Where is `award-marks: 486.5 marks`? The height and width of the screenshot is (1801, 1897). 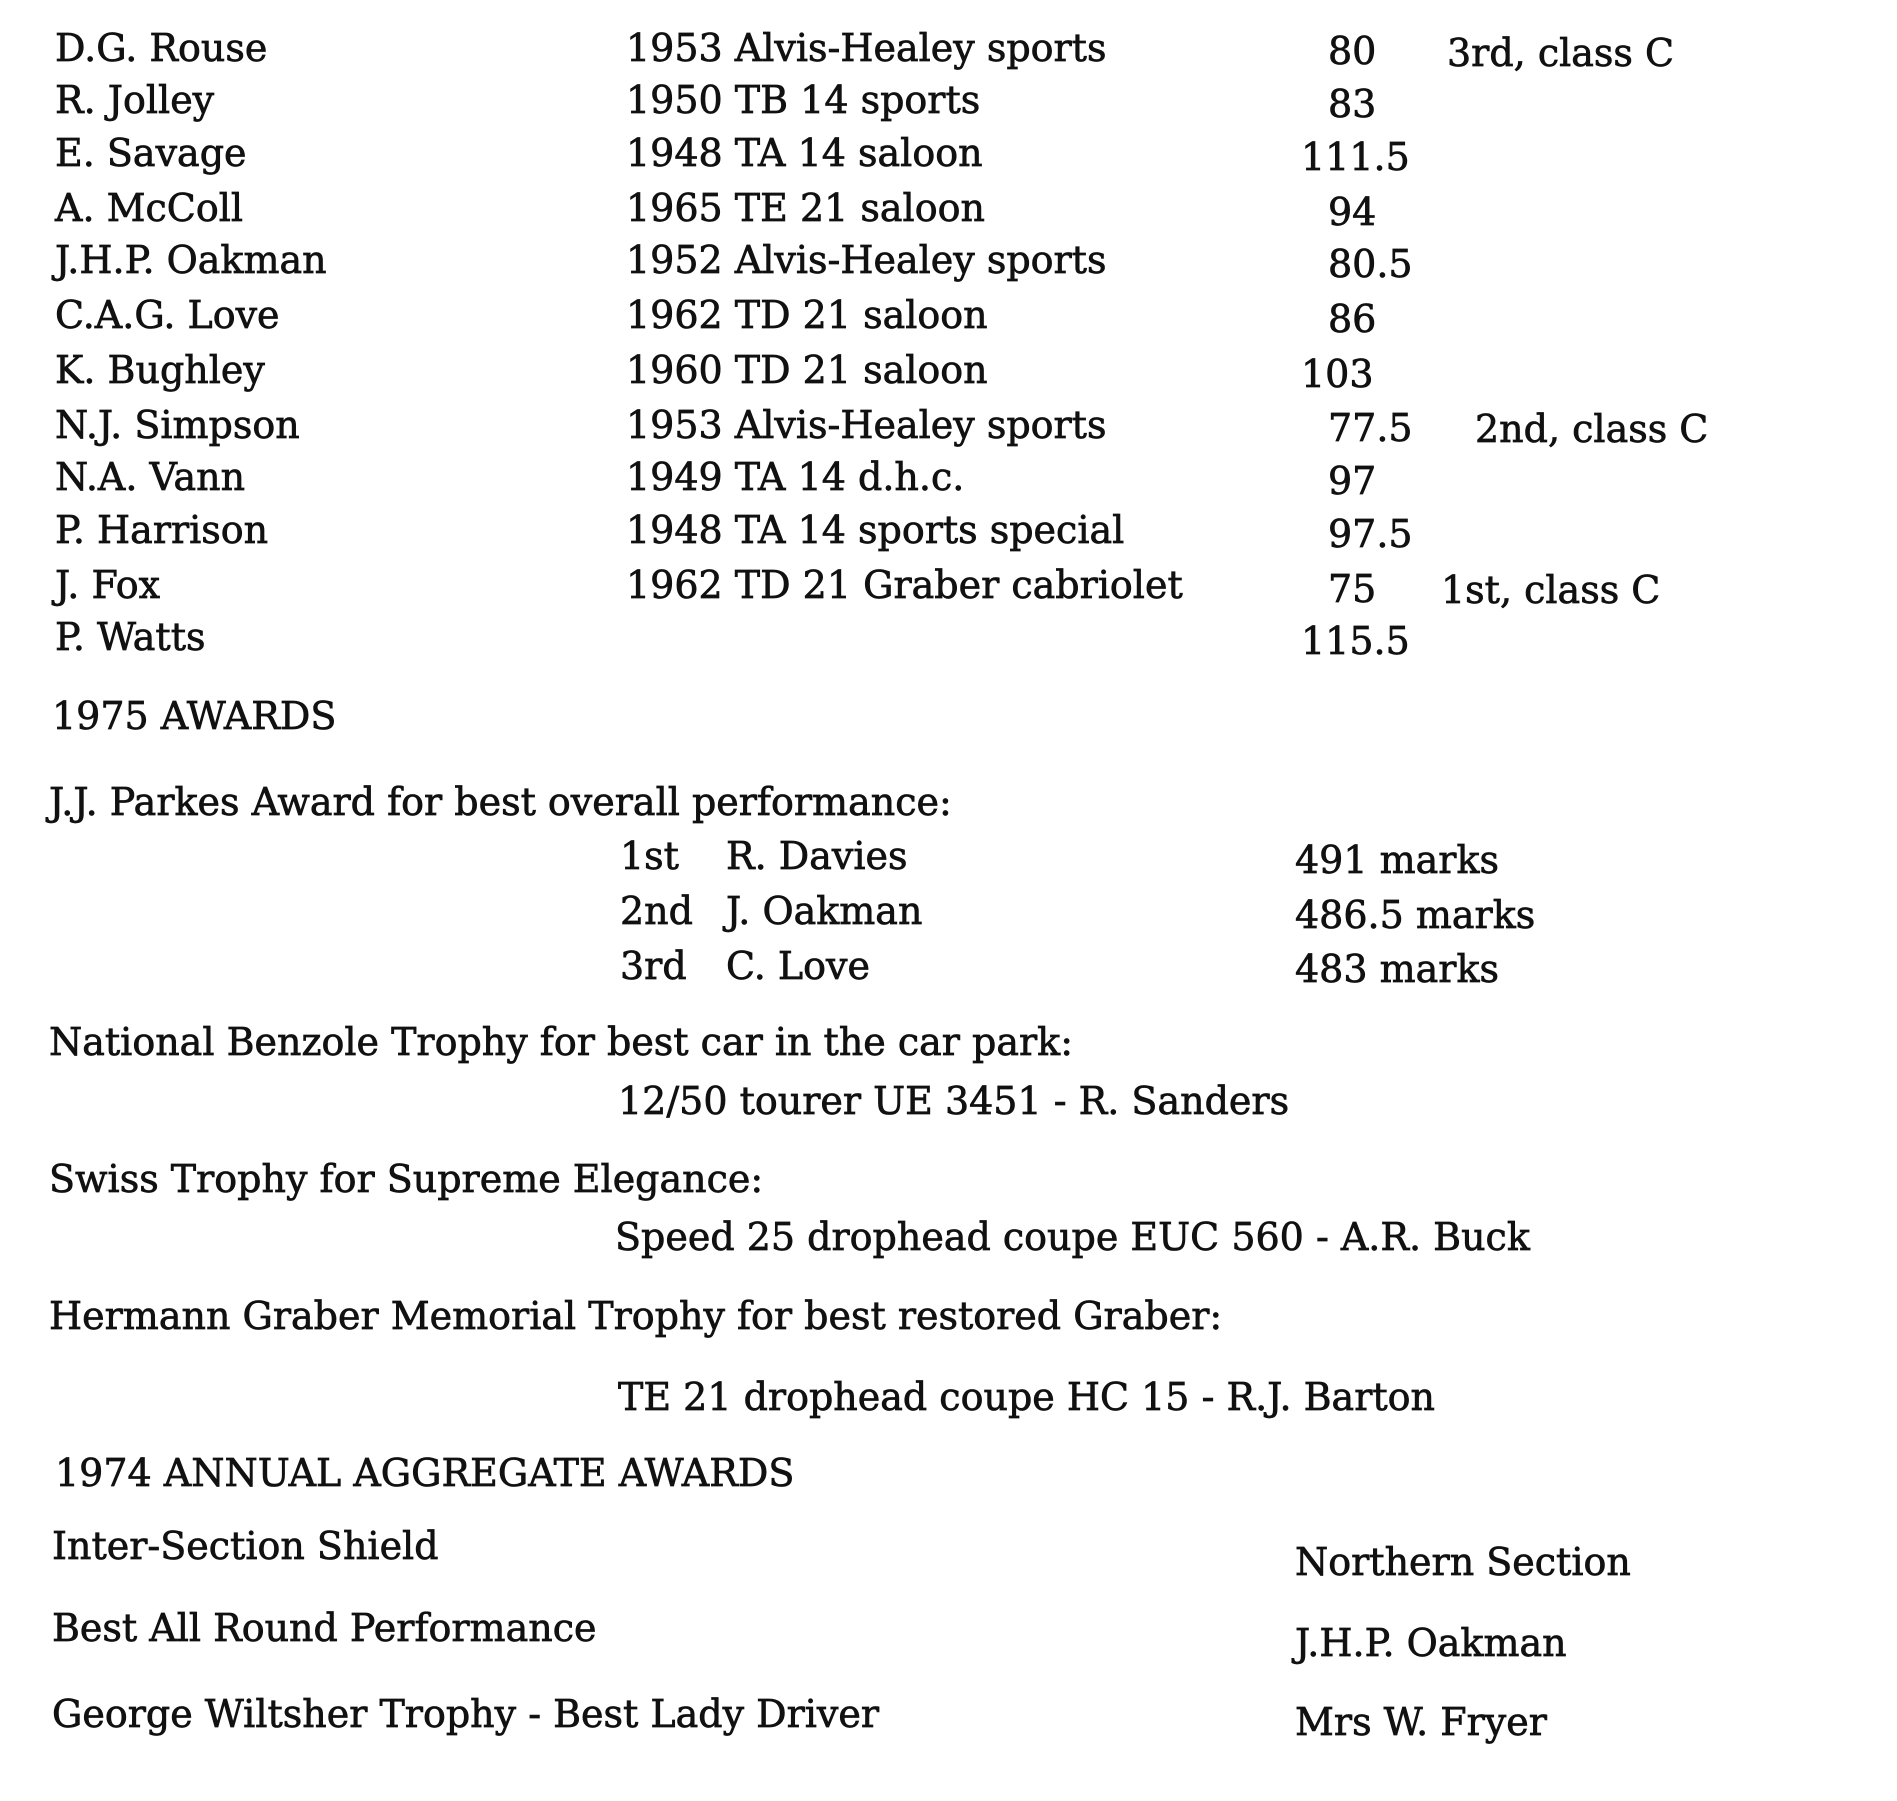 award-marks: 486.5 marks is located at coordinates (1415, 915).